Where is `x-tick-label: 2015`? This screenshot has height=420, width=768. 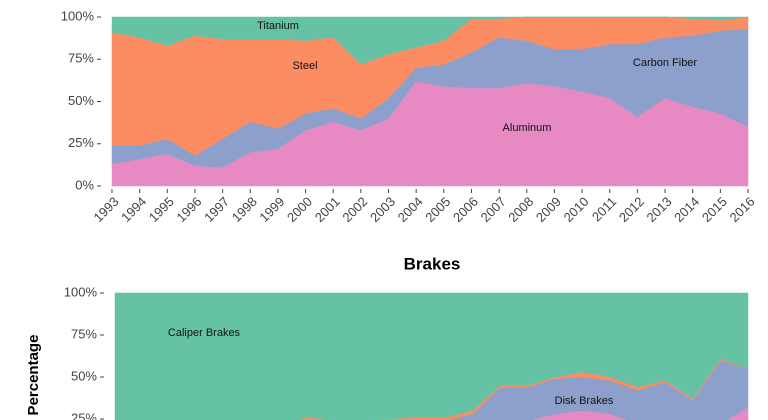 x-tick-label: 2015 is located at coordinates (714, 209).